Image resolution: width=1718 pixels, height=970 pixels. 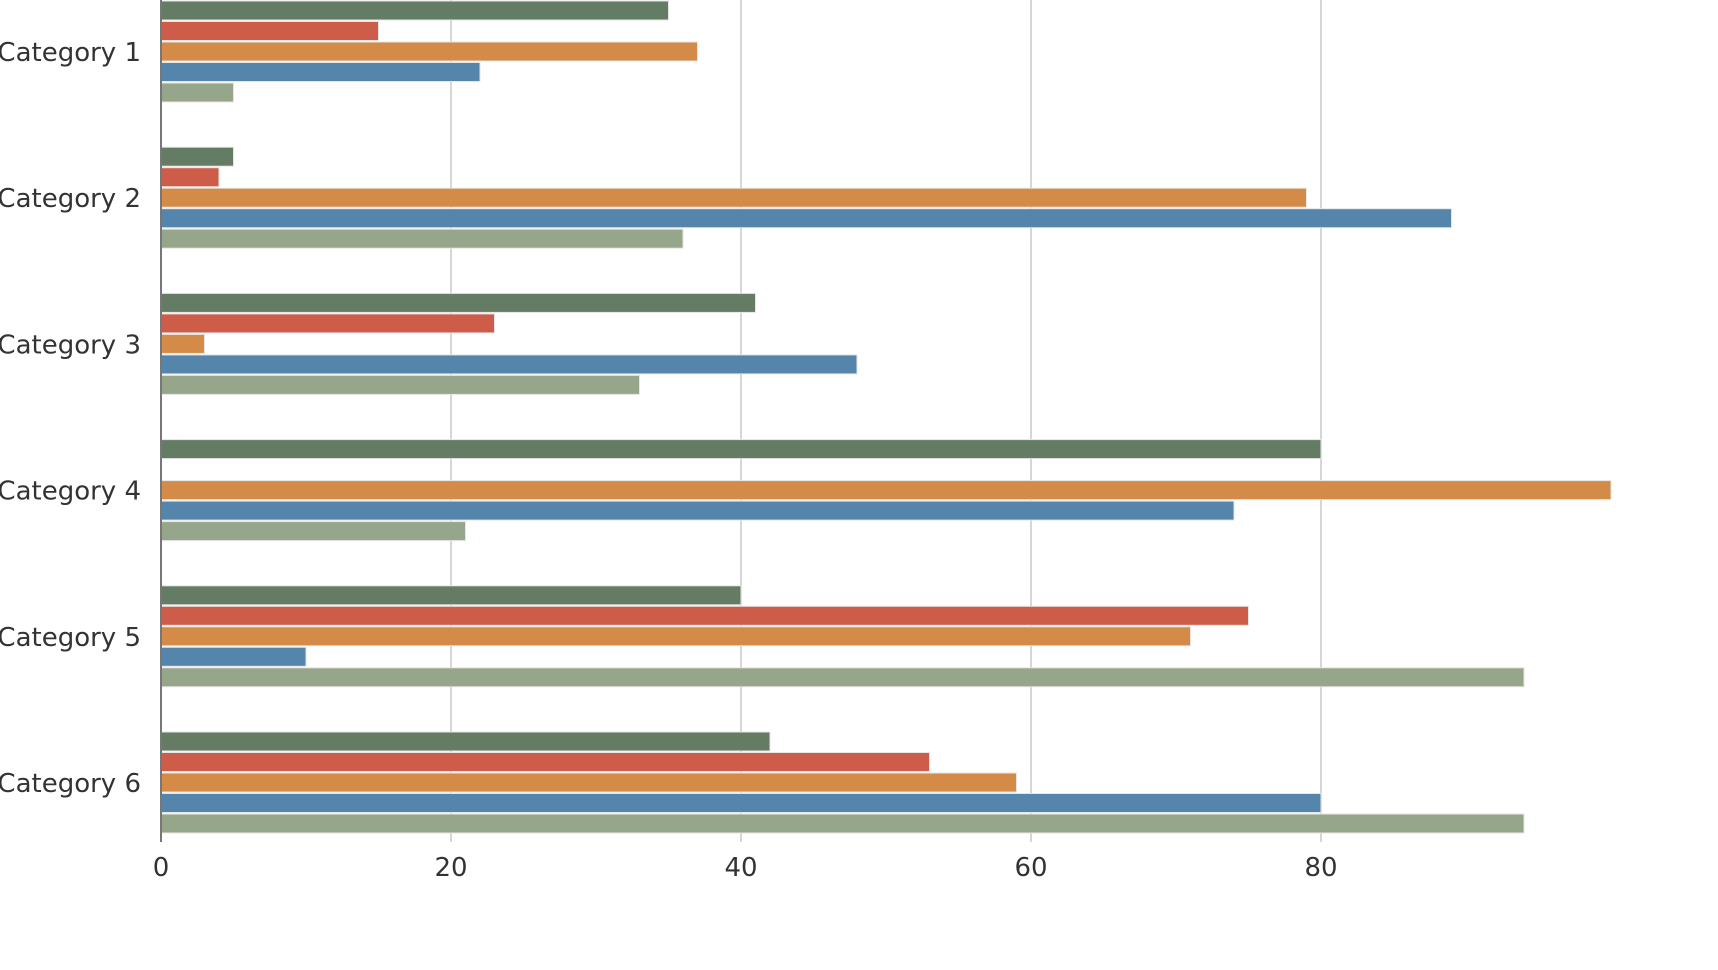 What do you see at coordinates (70, 345) in the screenshot?
I see `category-label: Category 3` at bounding box center [70, 345].